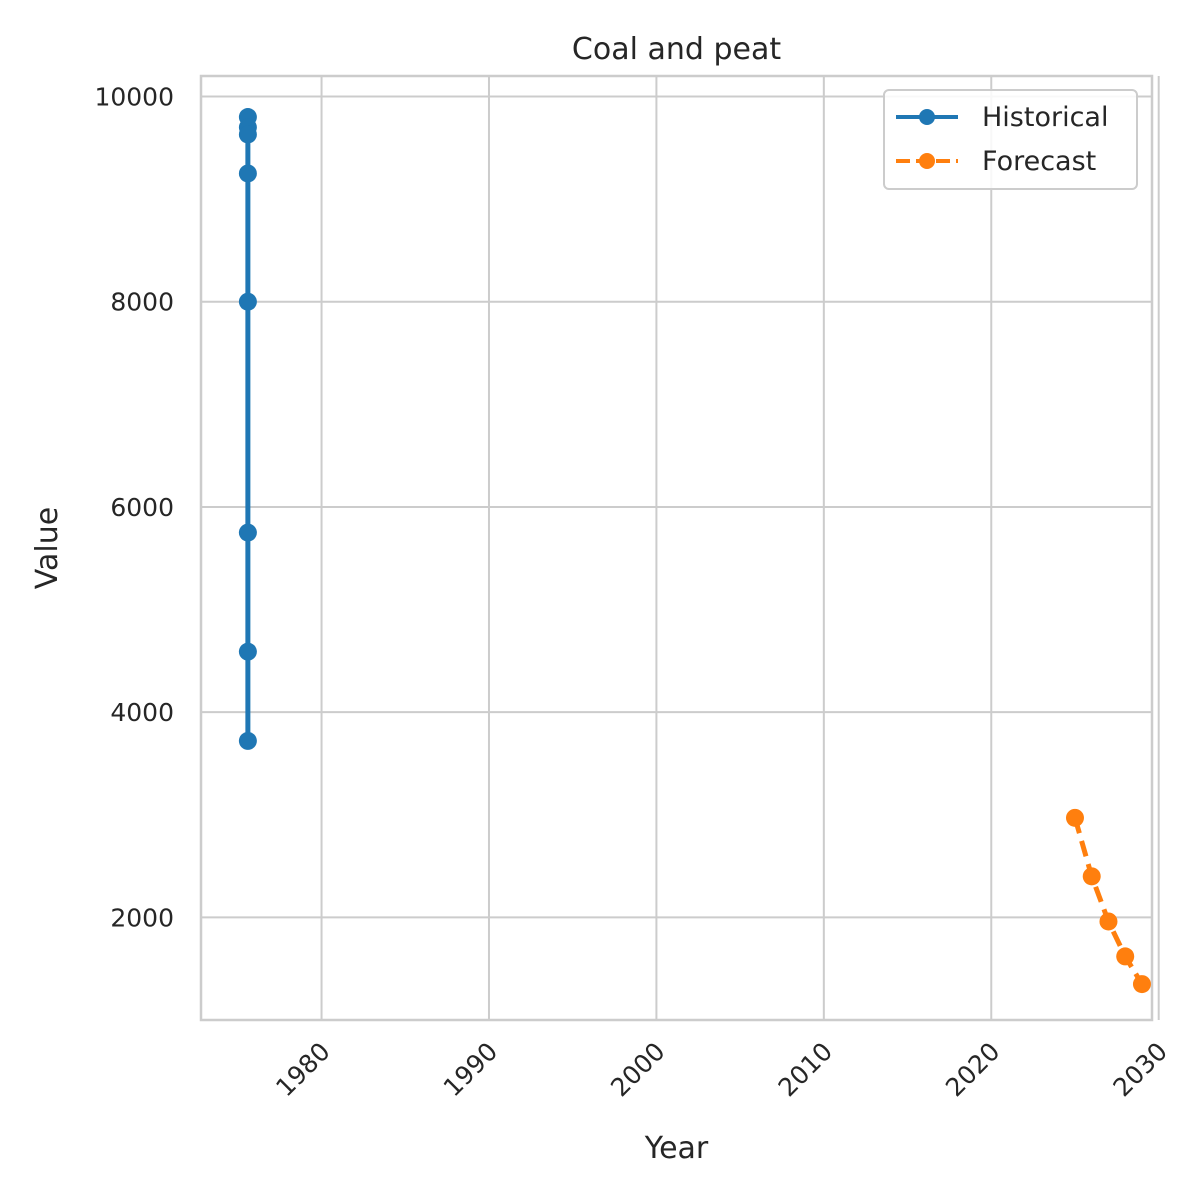 This screenshot has height=1200, width=1200. Describe the element at coordinates (676, 49) in the screenshot. I see `chart-title: Coal and peat` at that location.